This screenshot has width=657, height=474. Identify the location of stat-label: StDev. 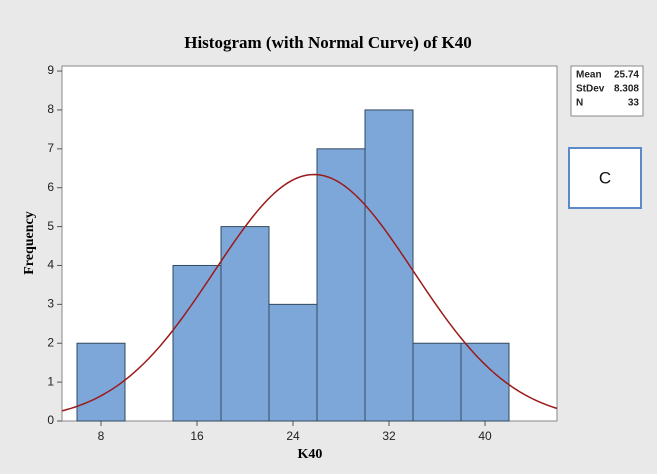
(590, 89).